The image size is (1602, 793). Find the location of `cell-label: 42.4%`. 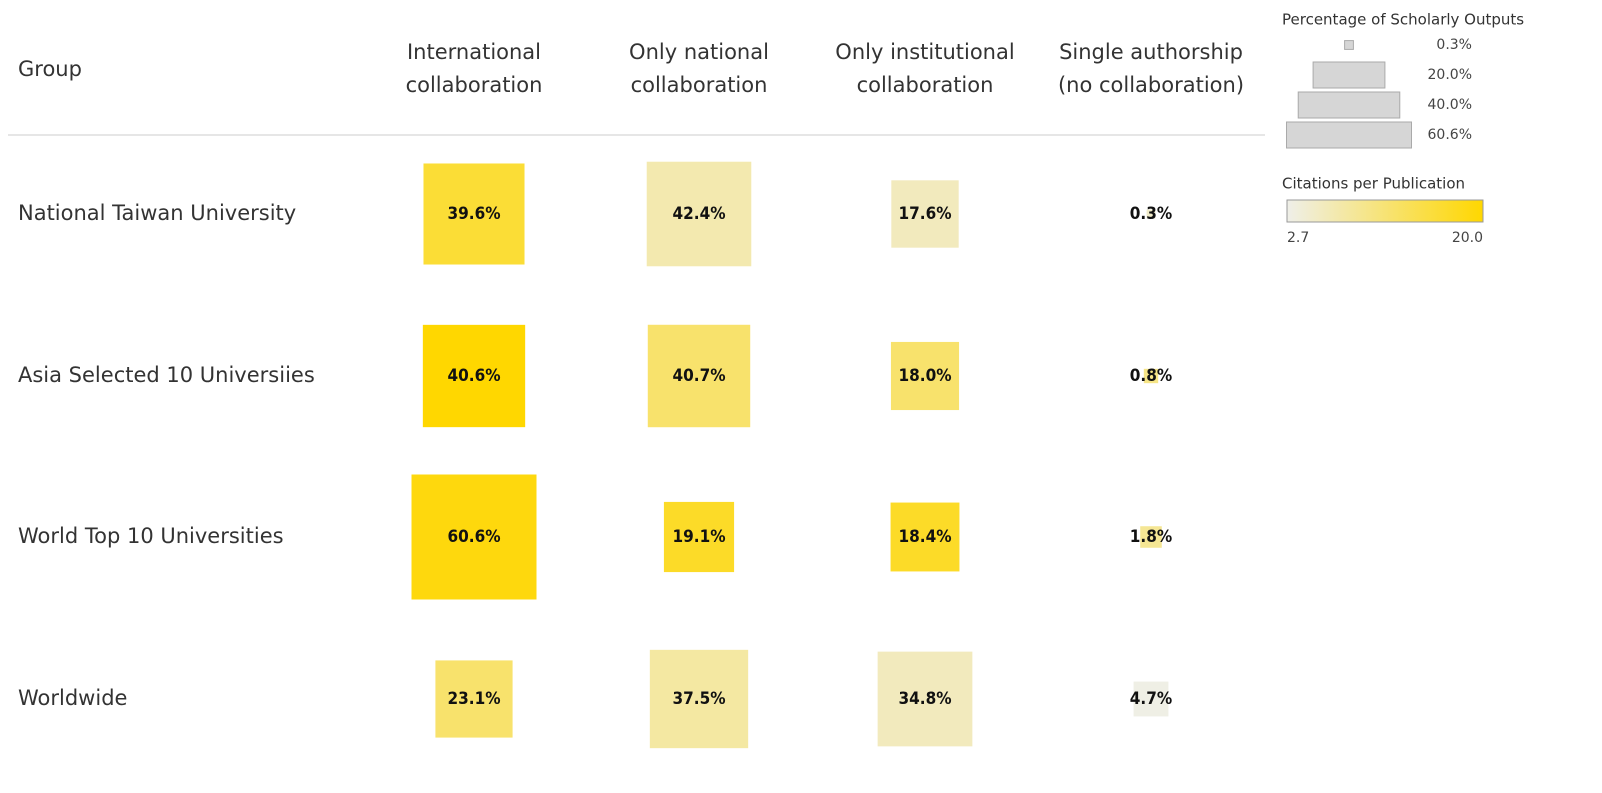

cell-label: 42.4% is located at coordinates (698, 214).